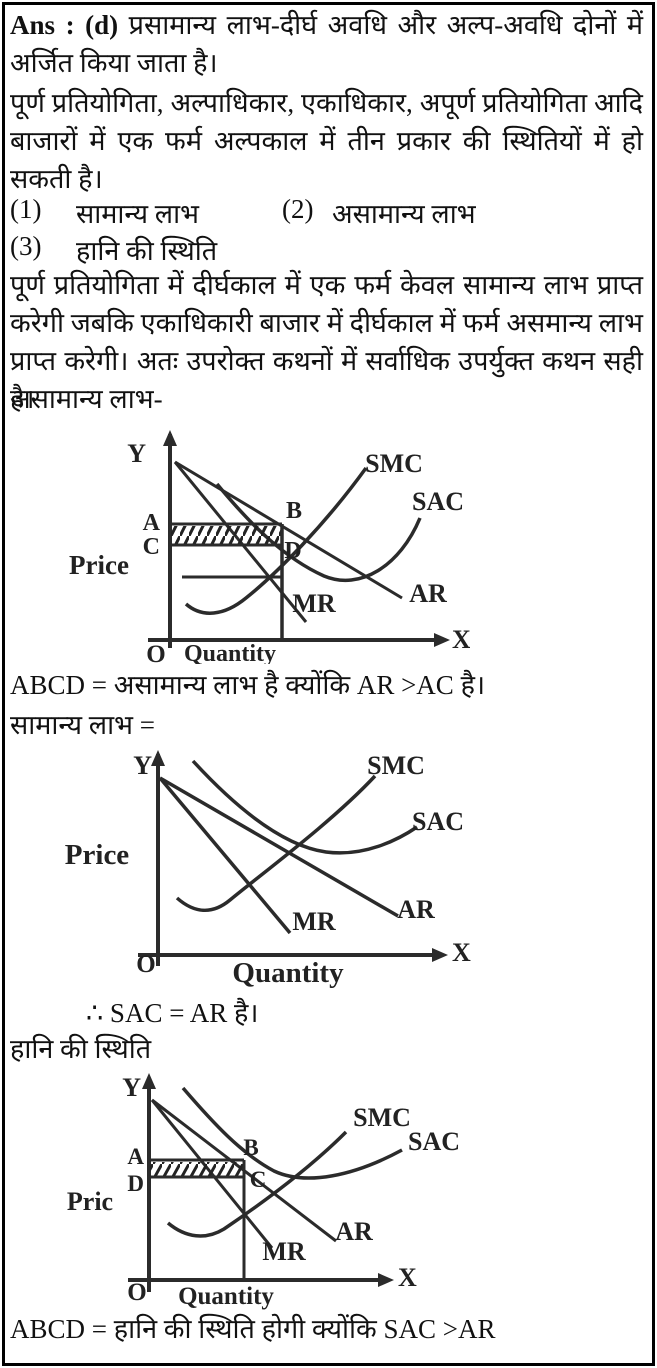 The height and width of the screenshot is (1368, 657). What do you see at coordinates (197, 1169) in the screenshot?
I see `loss-rectangle-hatch` at bounding box center [197, 1169].